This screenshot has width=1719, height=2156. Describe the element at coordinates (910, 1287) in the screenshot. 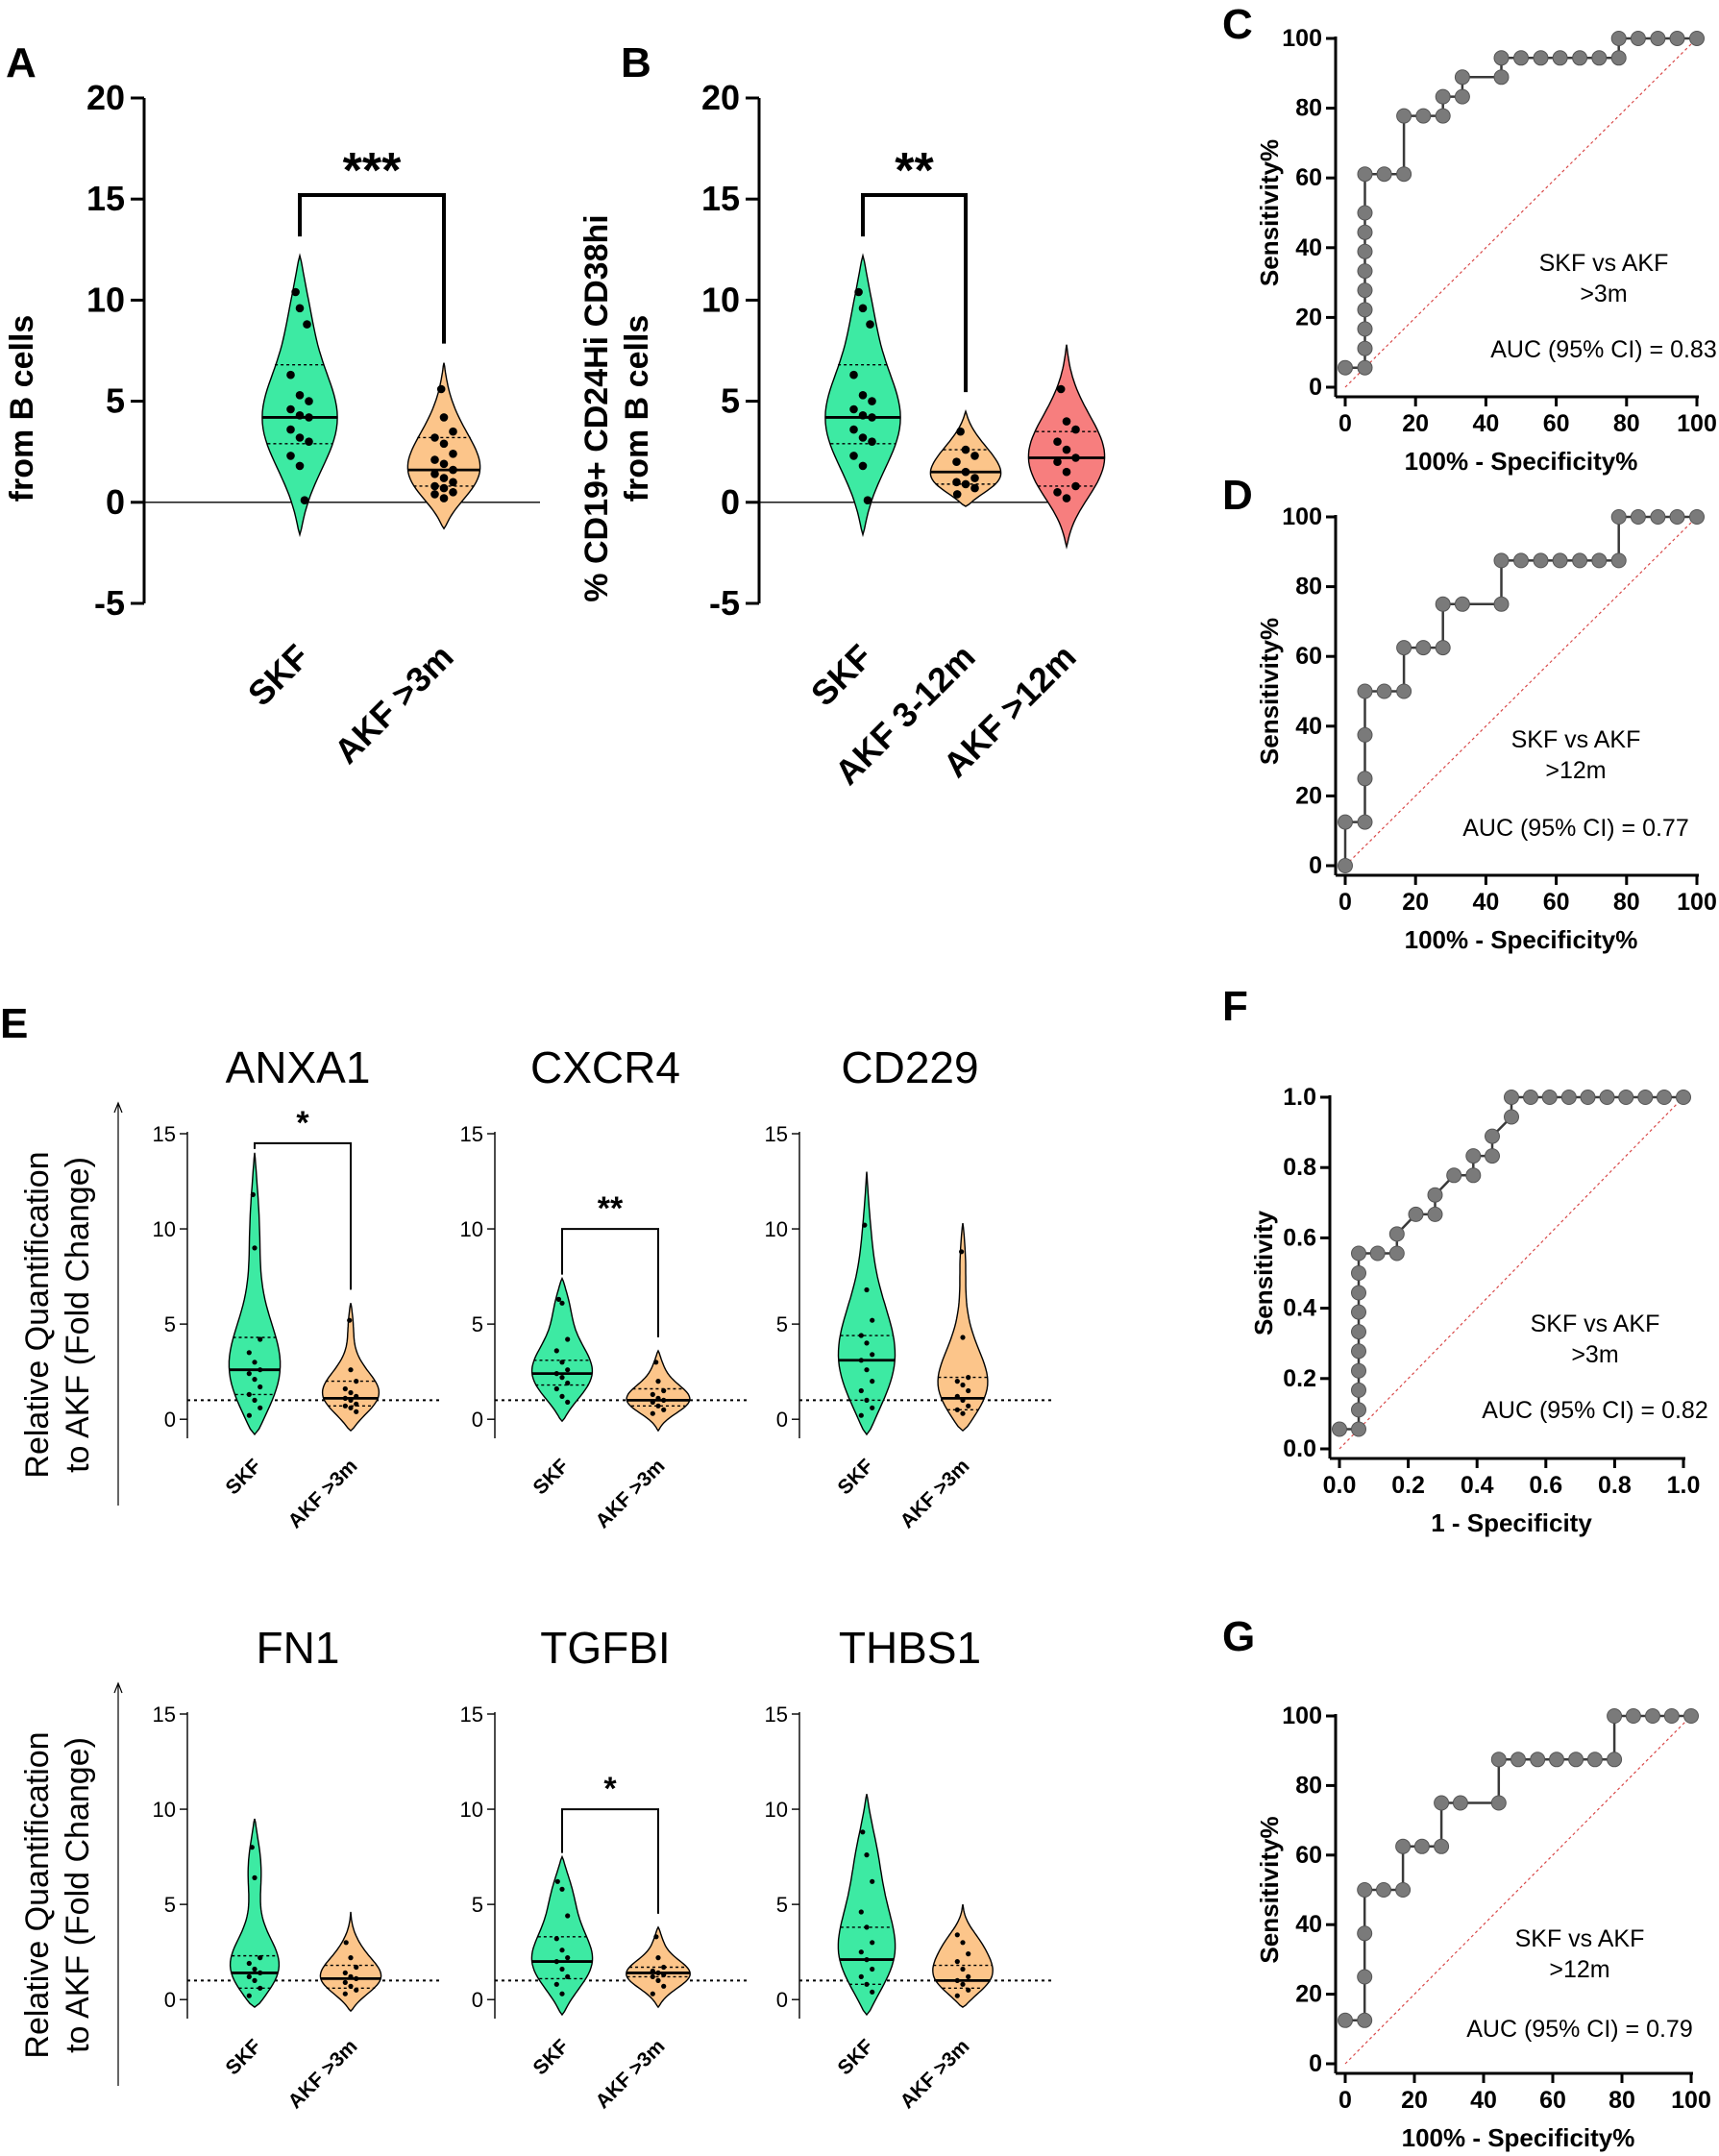

I see `subplot-cd229: CD229 0 5 10 15 SKF AKF >3m` at that location.